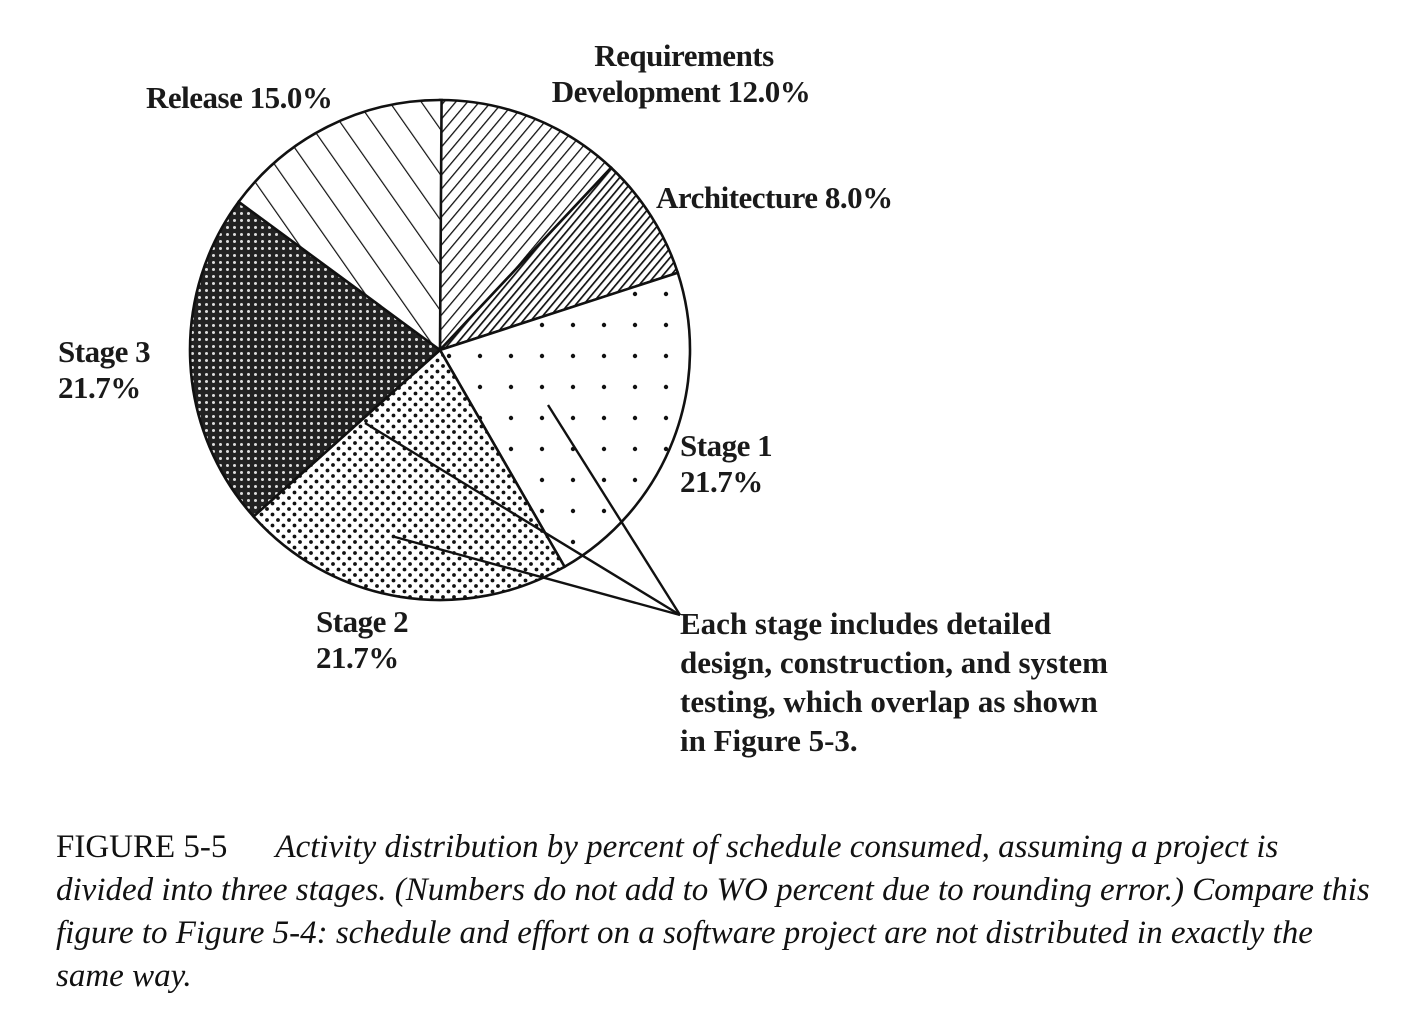  I want to click on annotation-line: in Figure 5-3., so click(769, 740).